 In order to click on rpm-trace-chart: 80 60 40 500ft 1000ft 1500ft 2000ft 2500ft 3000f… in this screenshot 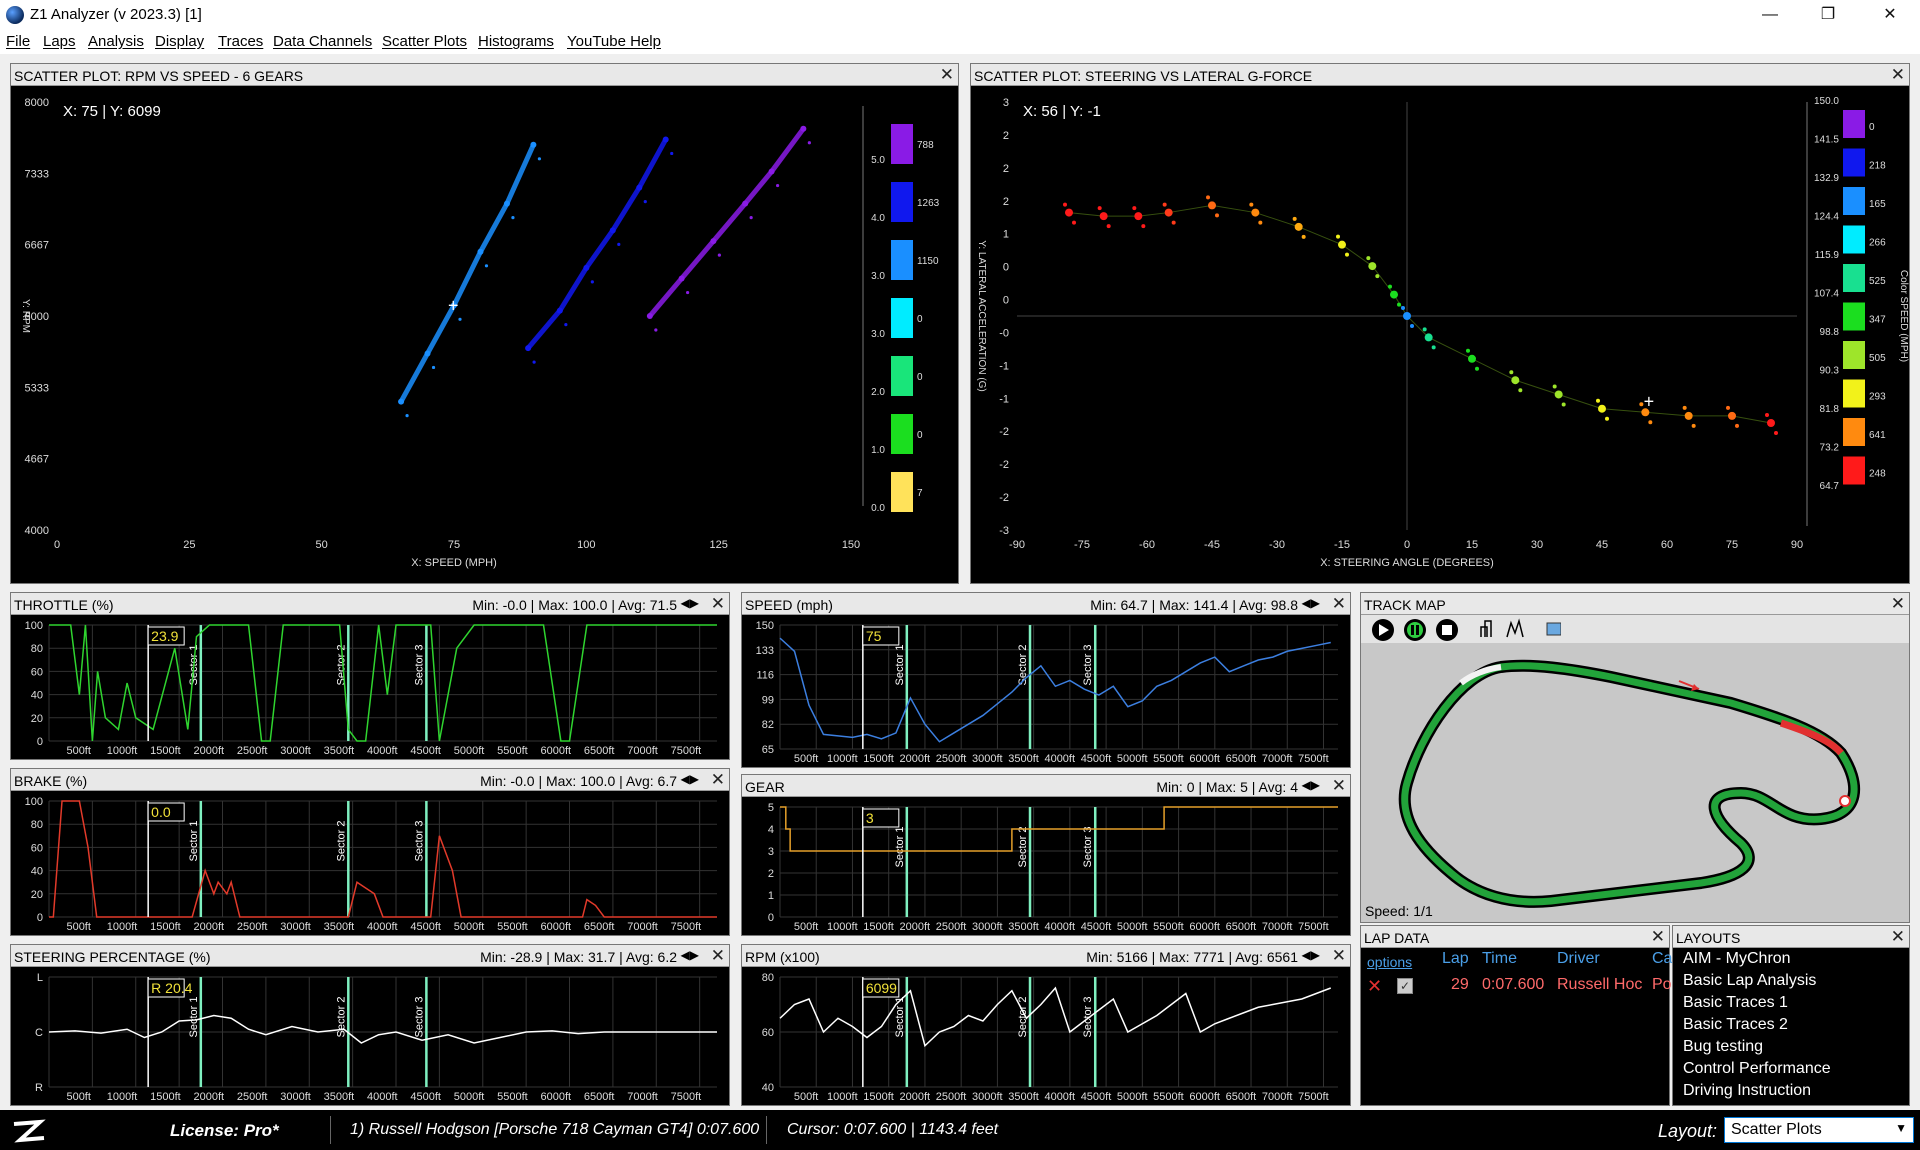, I will do `click(1045, 1035)`.